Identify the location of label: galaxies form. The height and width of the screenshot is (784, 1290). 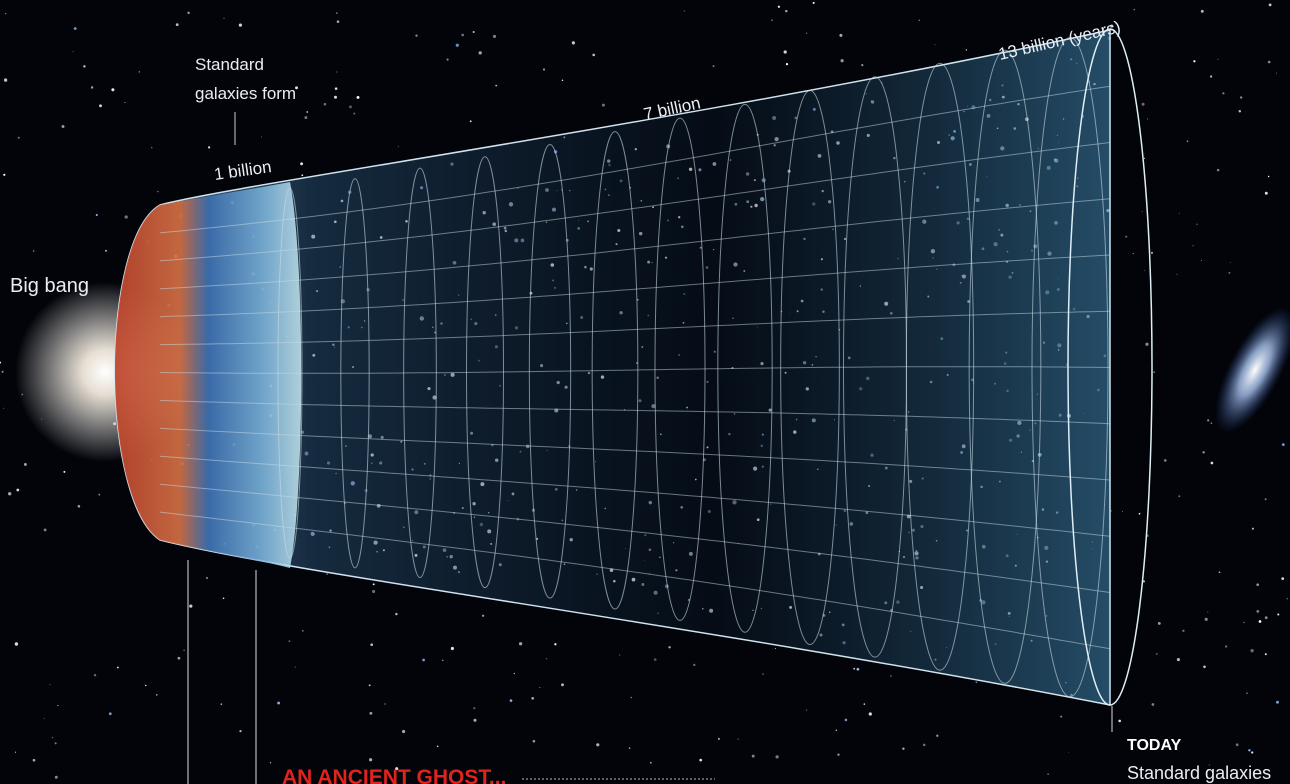
(245, 93).